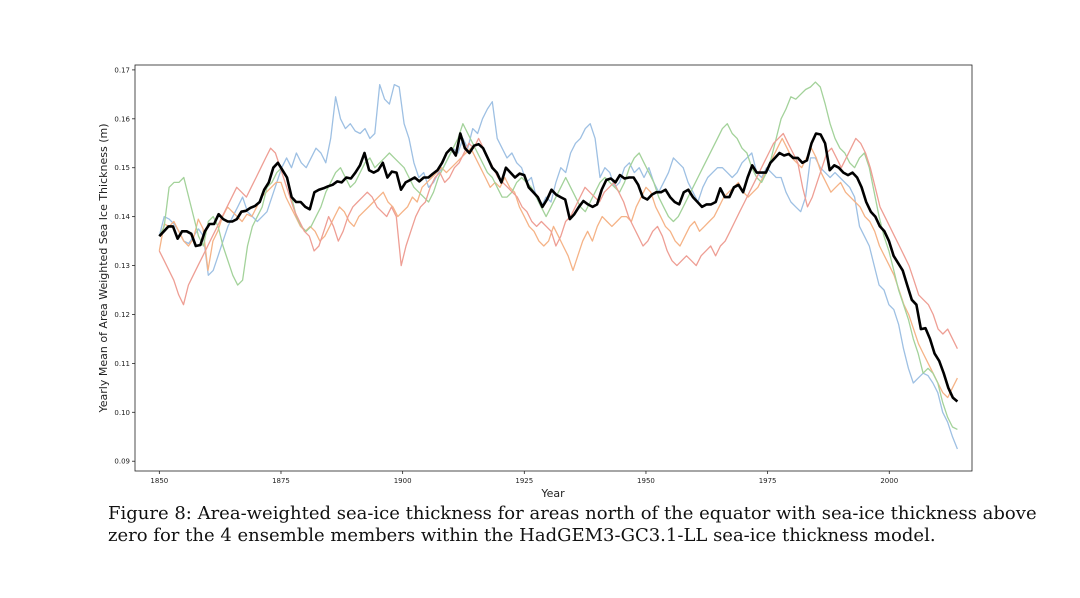 The height and width of the screenshot is (598, 1080). What do you see at coordinates (552, 493) in the screenshot?
I see `x-axis-label: Year` at bounding box center [552, 493].